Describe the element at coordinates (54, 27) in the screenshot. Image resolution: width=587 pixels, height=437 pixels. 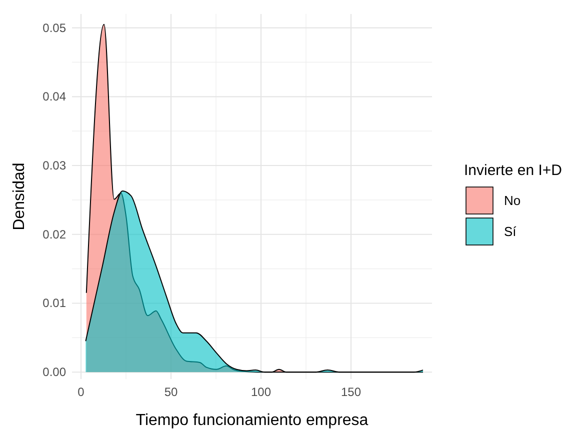
I see `y-tick-label: 0.05` at that location.